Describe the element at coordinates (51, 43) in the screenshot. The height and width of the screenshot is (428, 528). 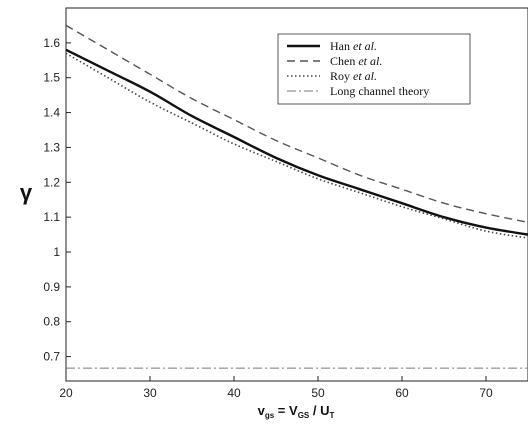
I see `y-tick-label: 1.6` at that location.